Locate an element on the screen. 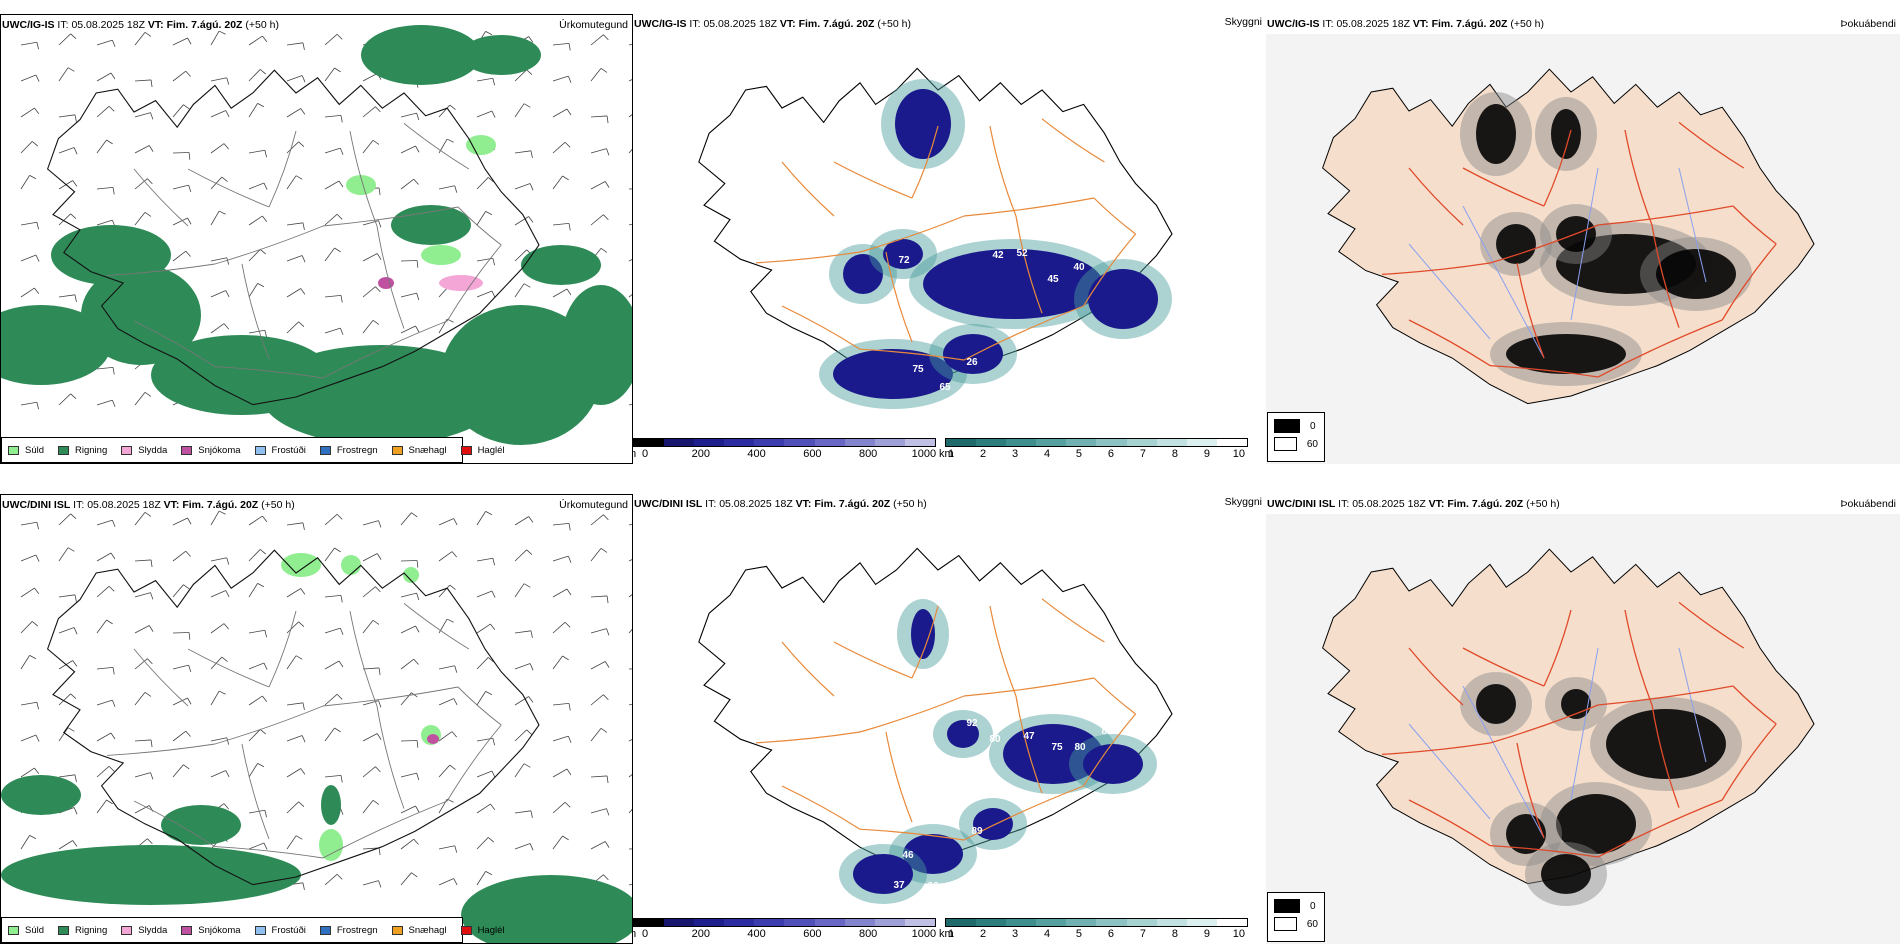 This screenshot has height=950, width=1900. legend-item: Rigning is located at coordinates (82, 930).